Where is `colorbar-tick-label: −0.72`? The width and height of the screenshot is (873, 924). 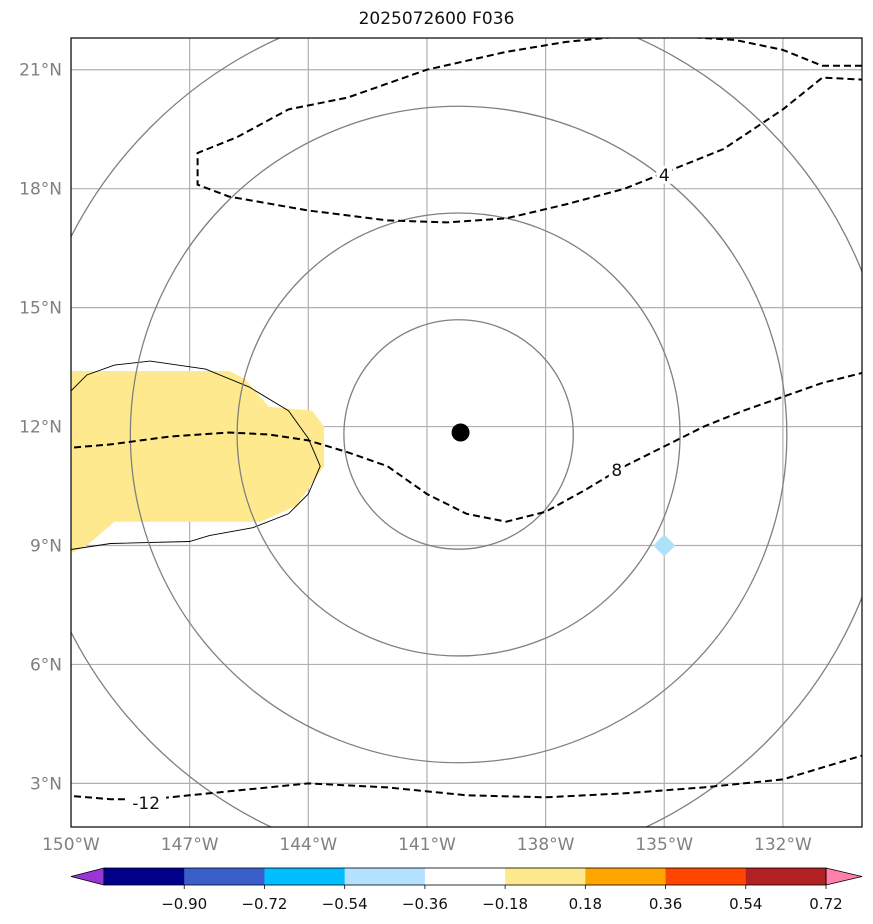
colorbar-tick-label: −0.72 is located at coordinates (264, 904).